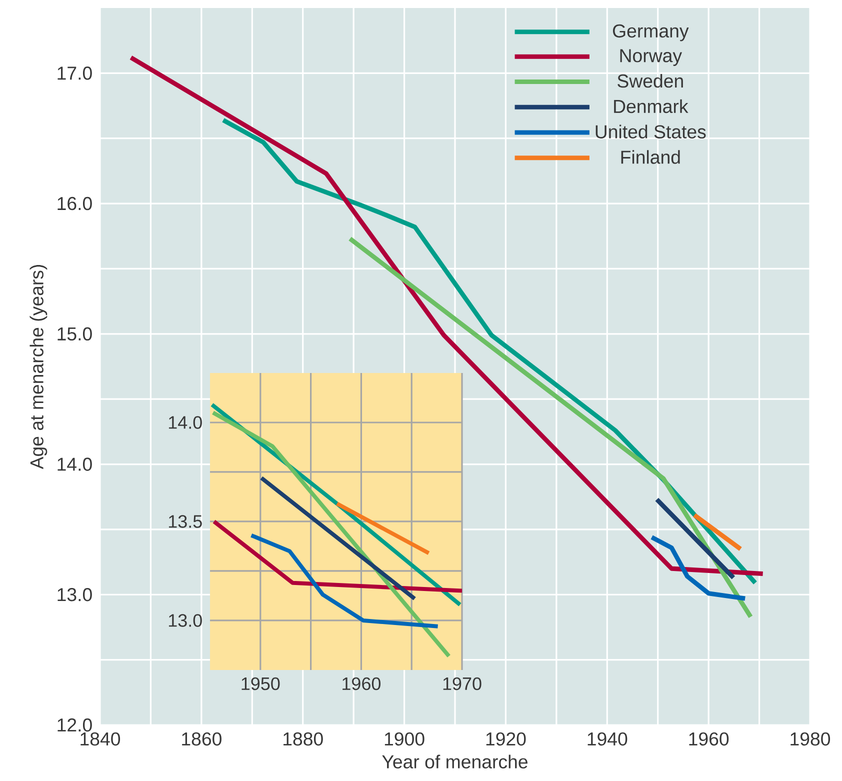  I want to click on x-tick-label: 1880, so click(303, 739).